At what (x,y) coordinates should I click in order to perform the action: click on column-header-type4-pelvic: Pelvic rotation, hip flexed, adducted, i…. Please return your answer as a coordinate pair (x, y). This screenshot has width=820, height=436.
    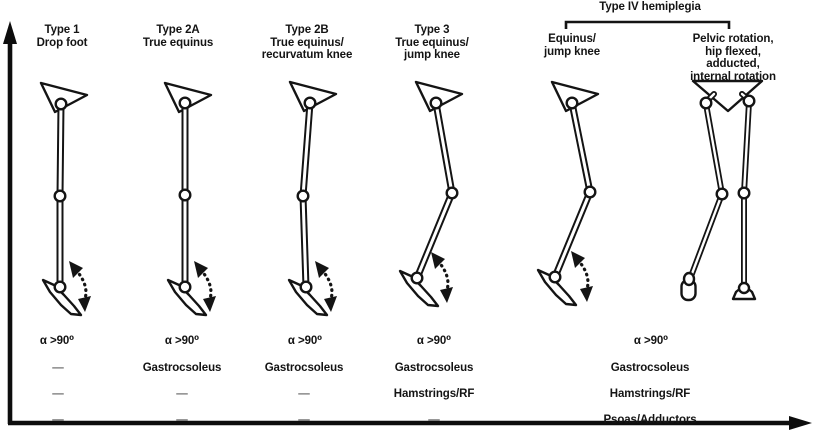
    Looking at the image, I should click on (733, 58).